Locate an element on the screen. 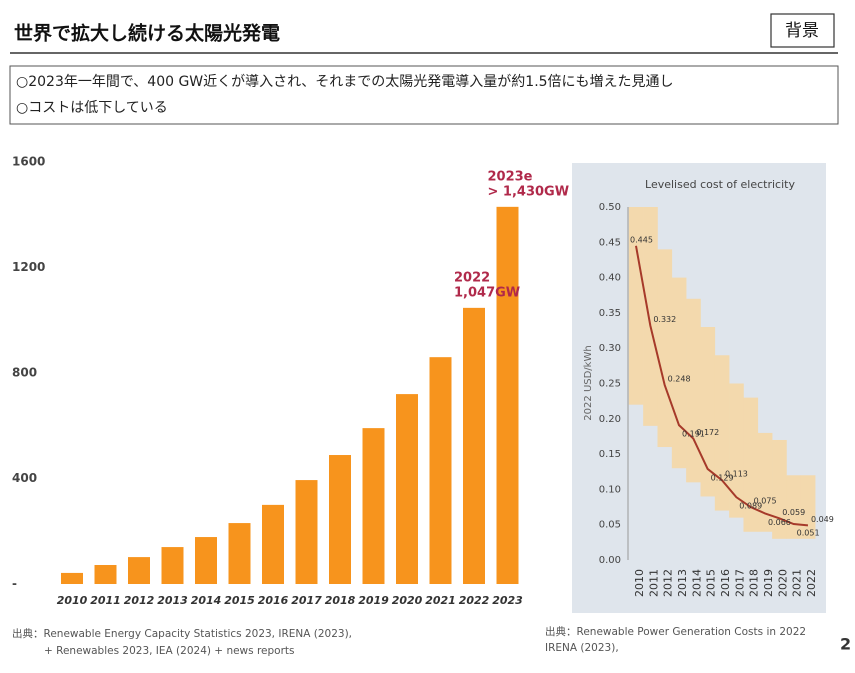  data-label: 0.059 is located at coordinates (793, 512).